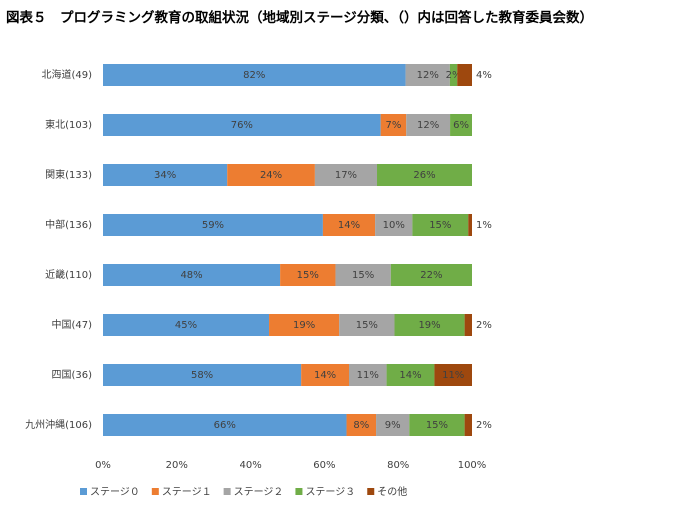  What do you see at coordinates (68, 174) in the screenshot?
I see `y-tick-label: 関東(133)` at bounding box center [68, 174].